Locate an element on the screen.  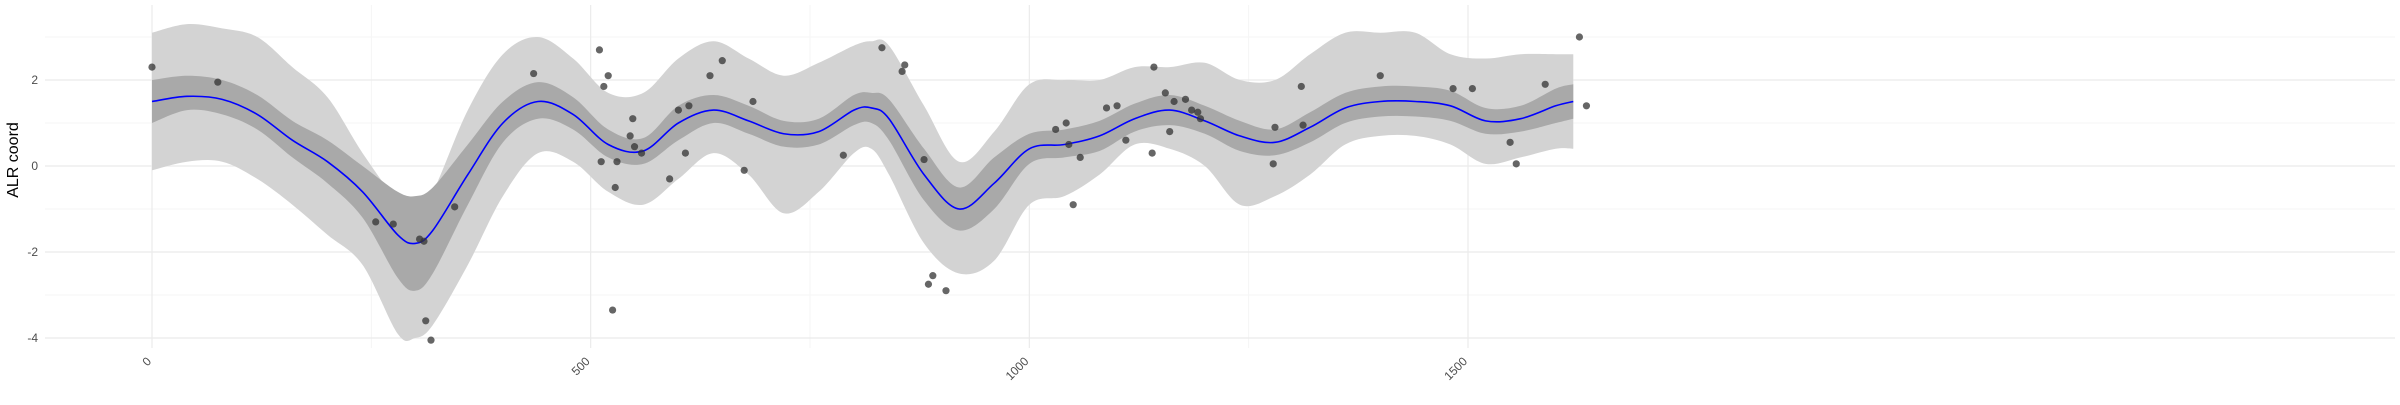
y-tick-label: -4 is located at coordinates (32, 338).